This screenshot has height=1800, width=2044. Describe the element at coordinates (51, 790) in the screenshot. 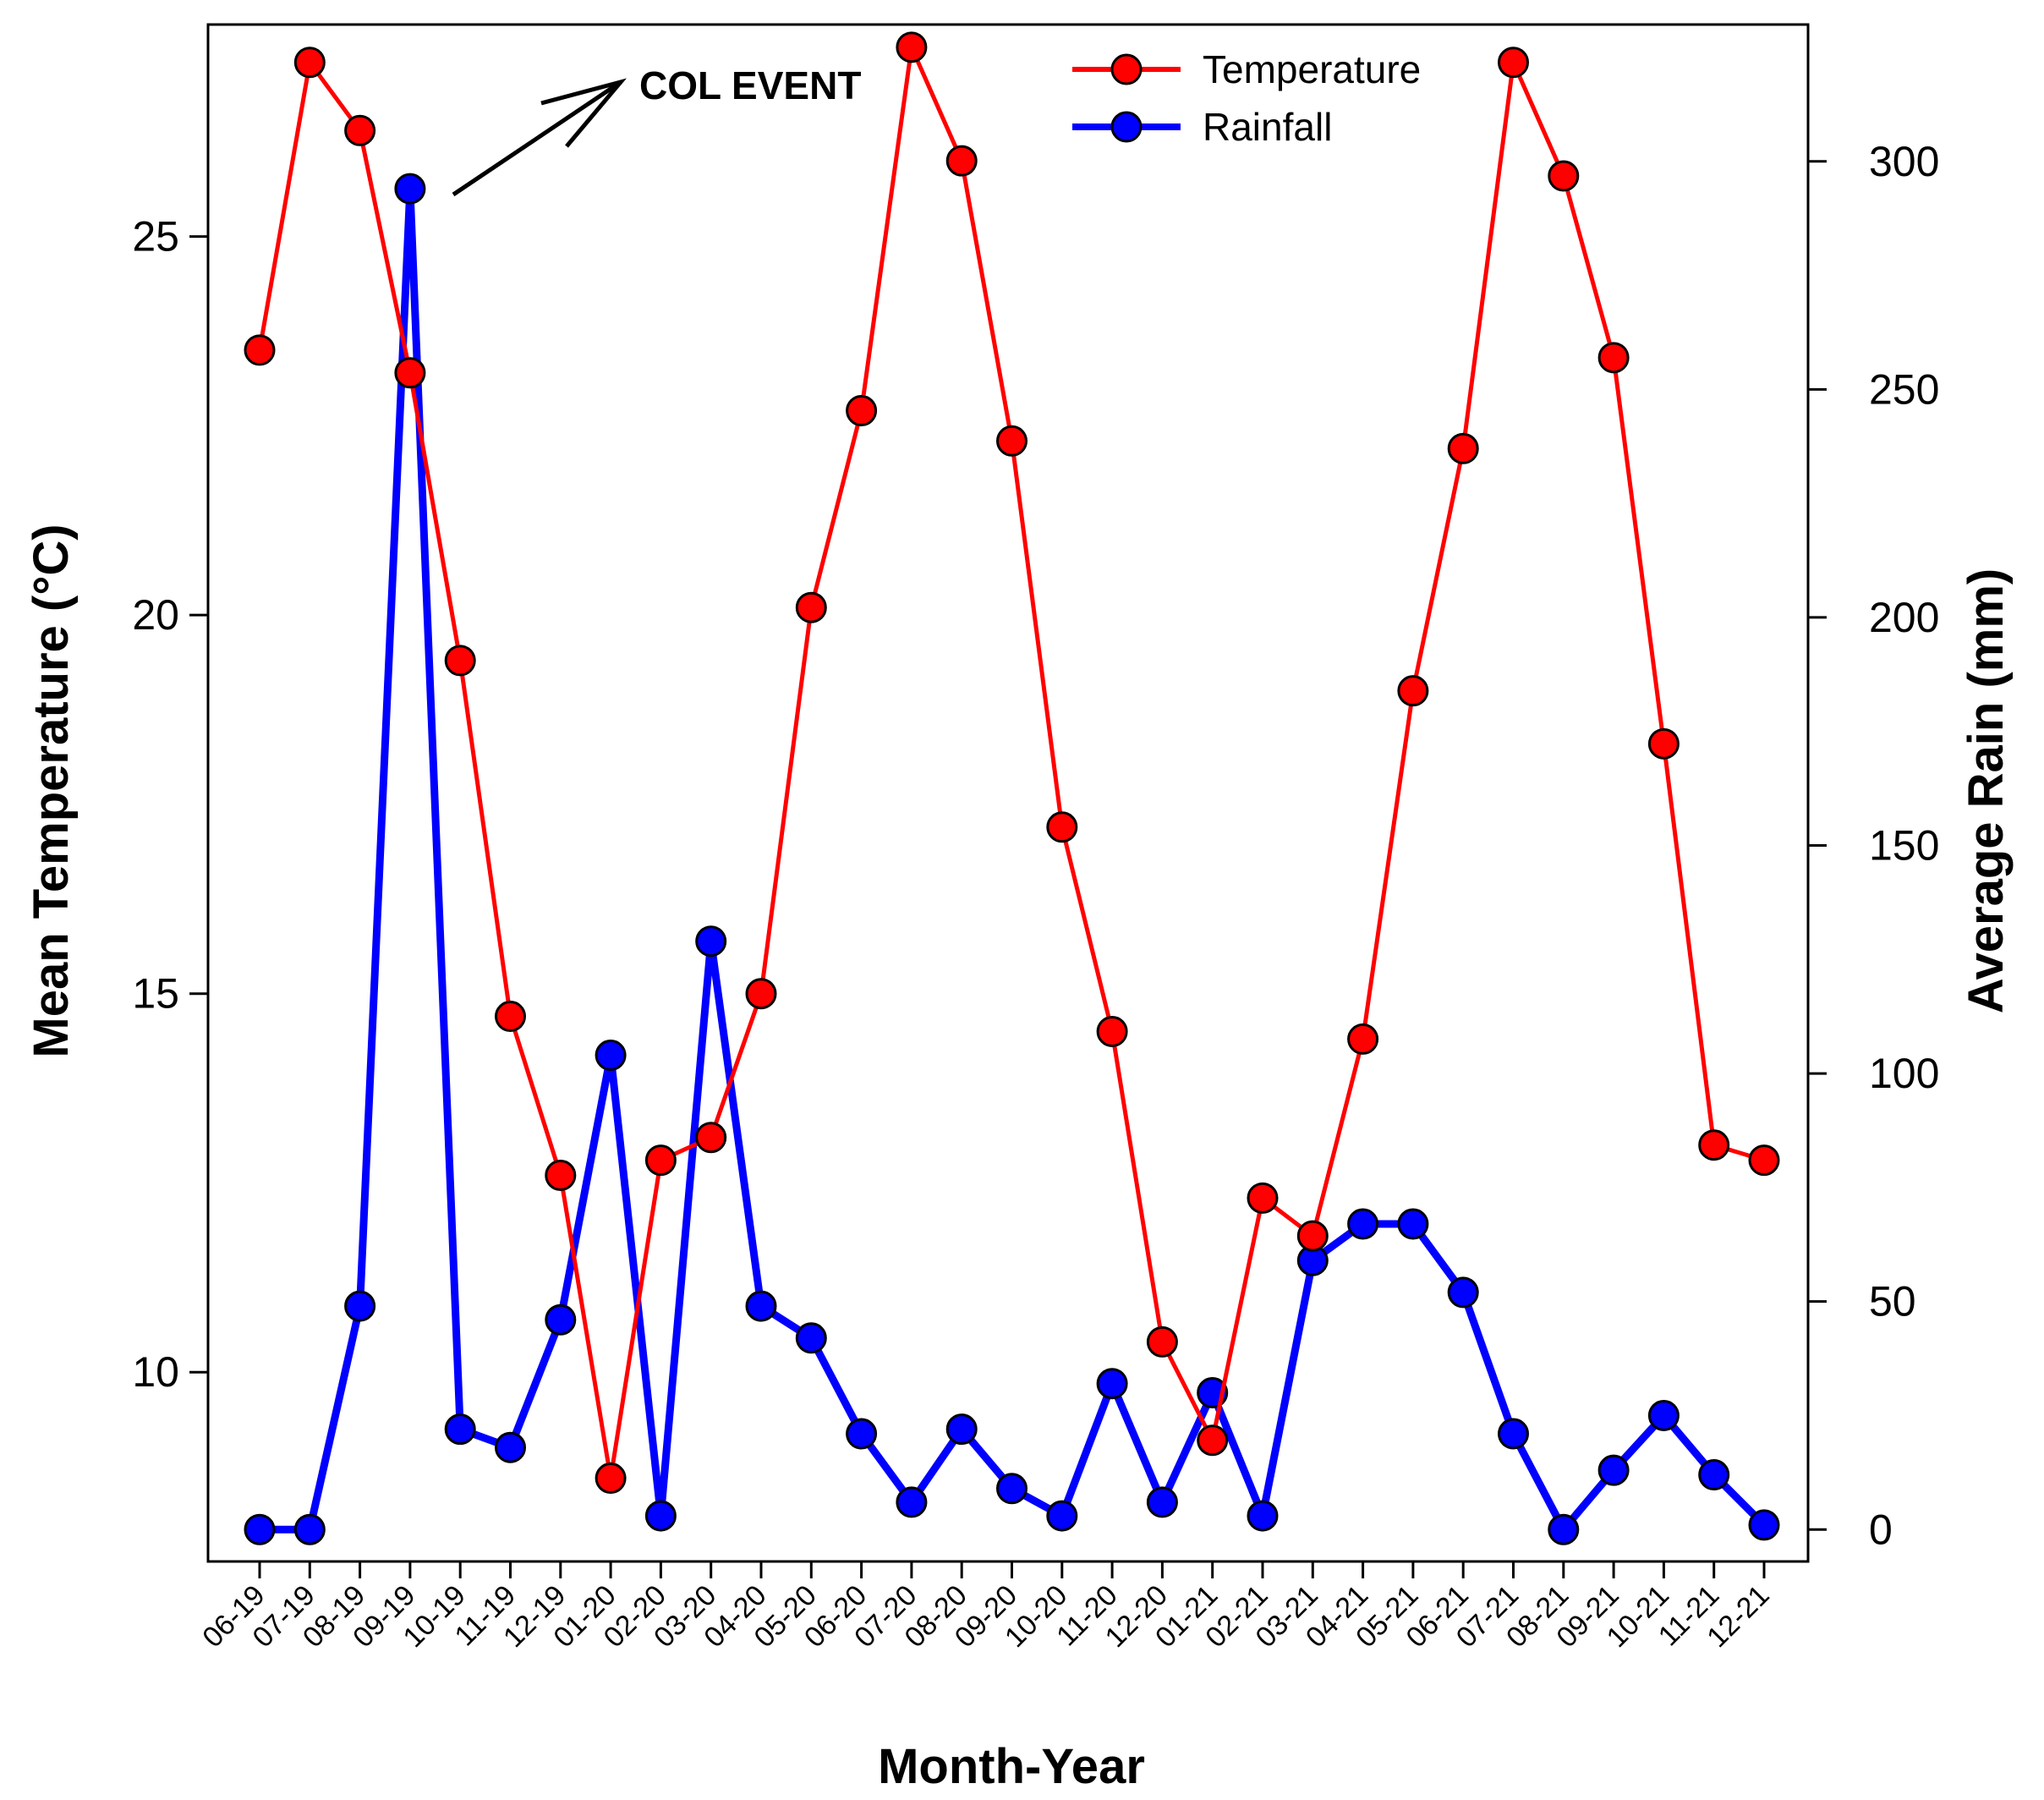

I see `left-y-axis-title: Mean Temperature (°C)` at that location.